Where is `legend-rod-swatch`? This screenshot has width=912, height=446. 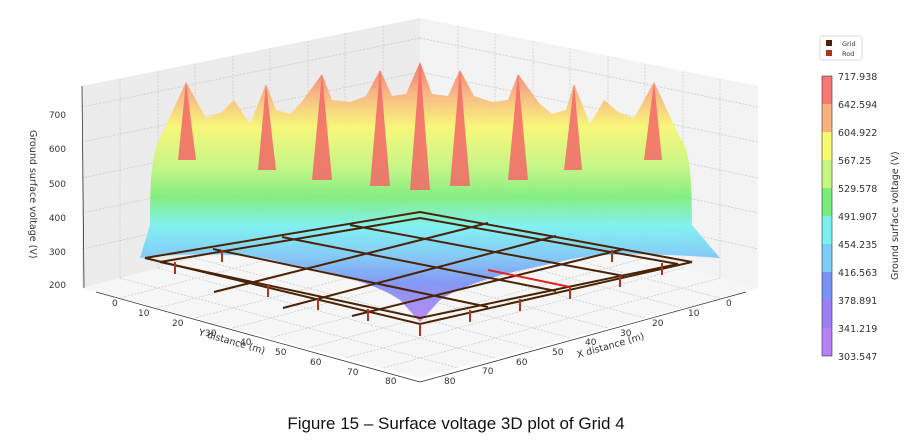 legend-rod-swatch is located at coordinates (829, 53).